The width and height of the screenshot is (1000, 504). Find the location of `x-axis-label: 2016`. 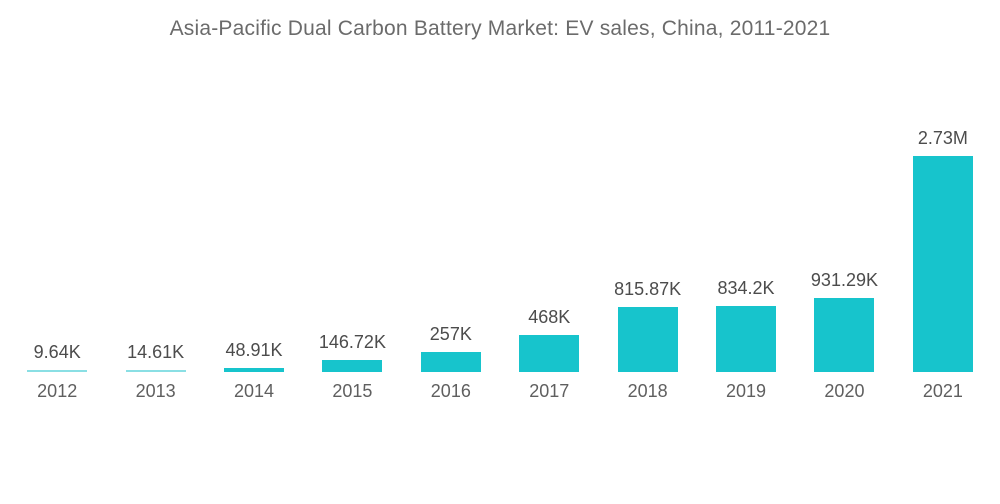

x-axis-label: 2016 is located at coordinates (450, 391).